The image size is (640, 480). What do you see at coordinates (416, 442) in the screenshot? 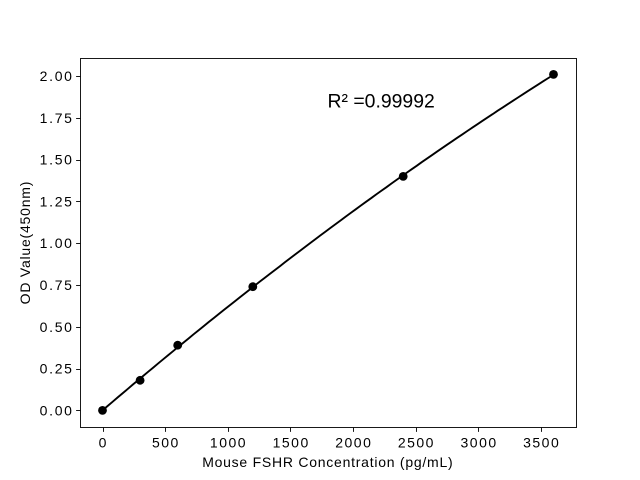
I see `svg-text: 2500` at bounding box center [416, 442].